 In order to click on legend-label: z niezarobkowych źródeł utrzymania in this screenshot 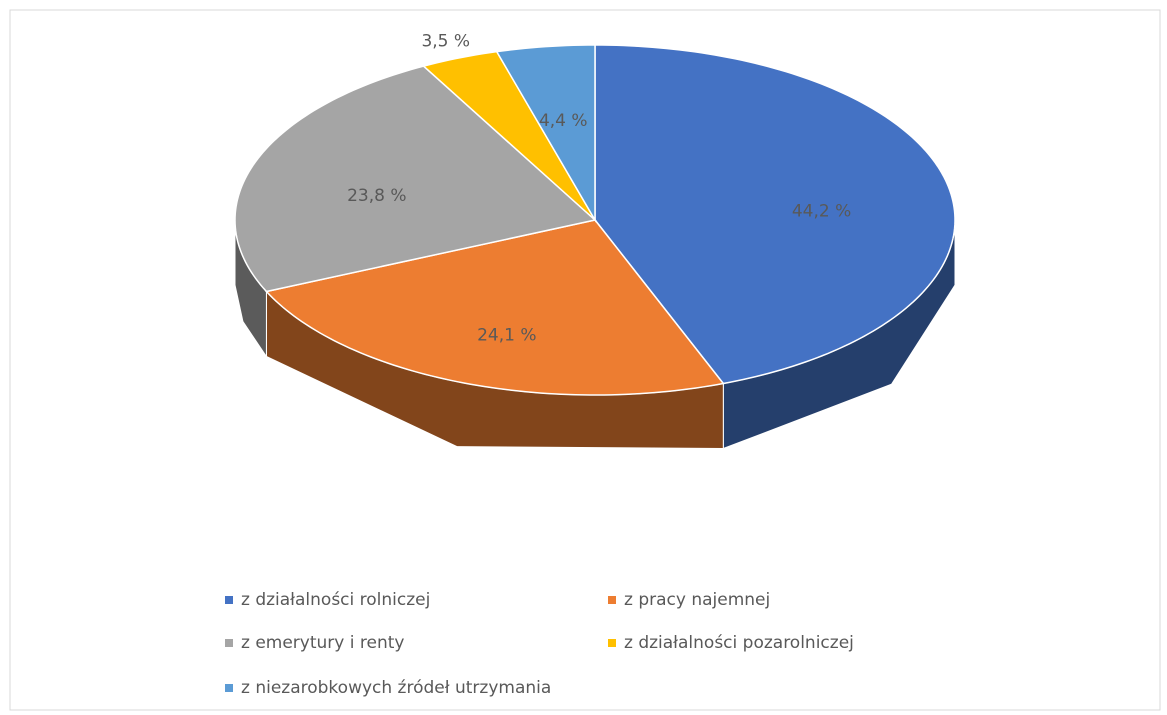, I will do `click(396, 688)`.